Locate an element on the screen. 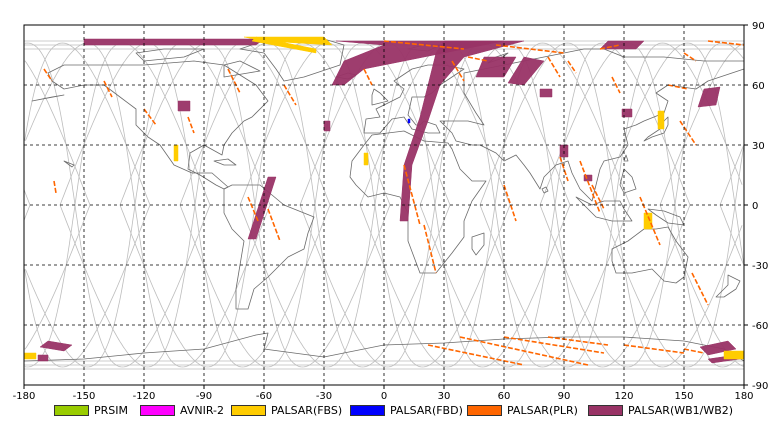 The height and width of the screenshot is (430, 770). y-tick-label: 0 is located at coordinates (755, 206).